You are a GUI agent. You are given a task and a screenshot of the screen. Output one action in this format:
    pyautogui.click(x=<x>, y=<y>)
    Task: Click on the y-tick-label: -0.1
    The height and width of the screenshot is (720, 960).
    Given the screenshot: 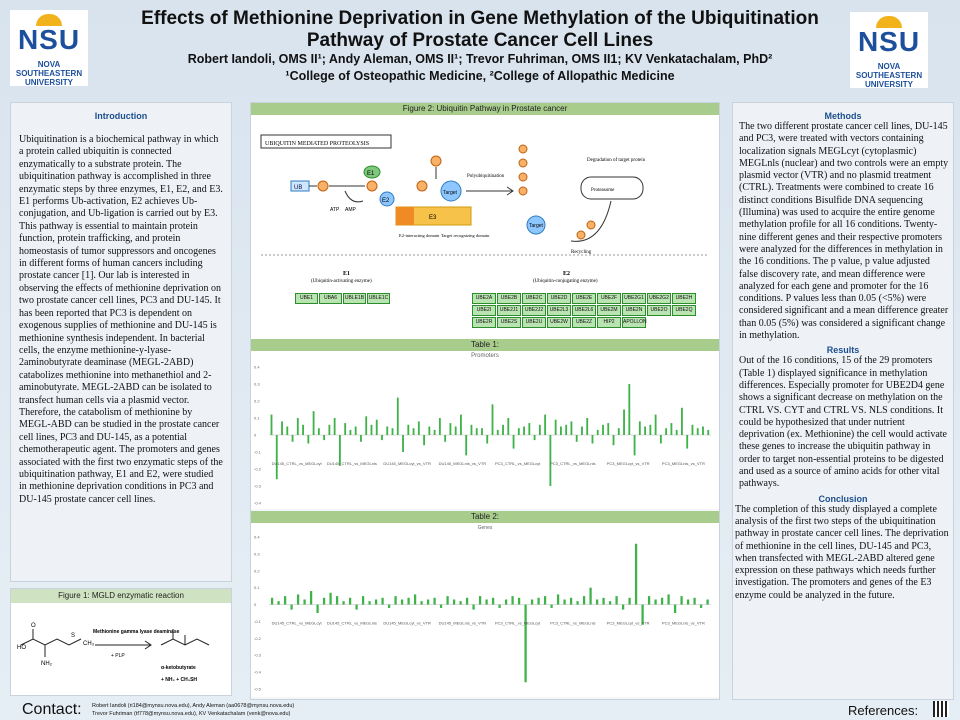 What is the action you would take?
    pyautogui.click(x=258, y=621)
    